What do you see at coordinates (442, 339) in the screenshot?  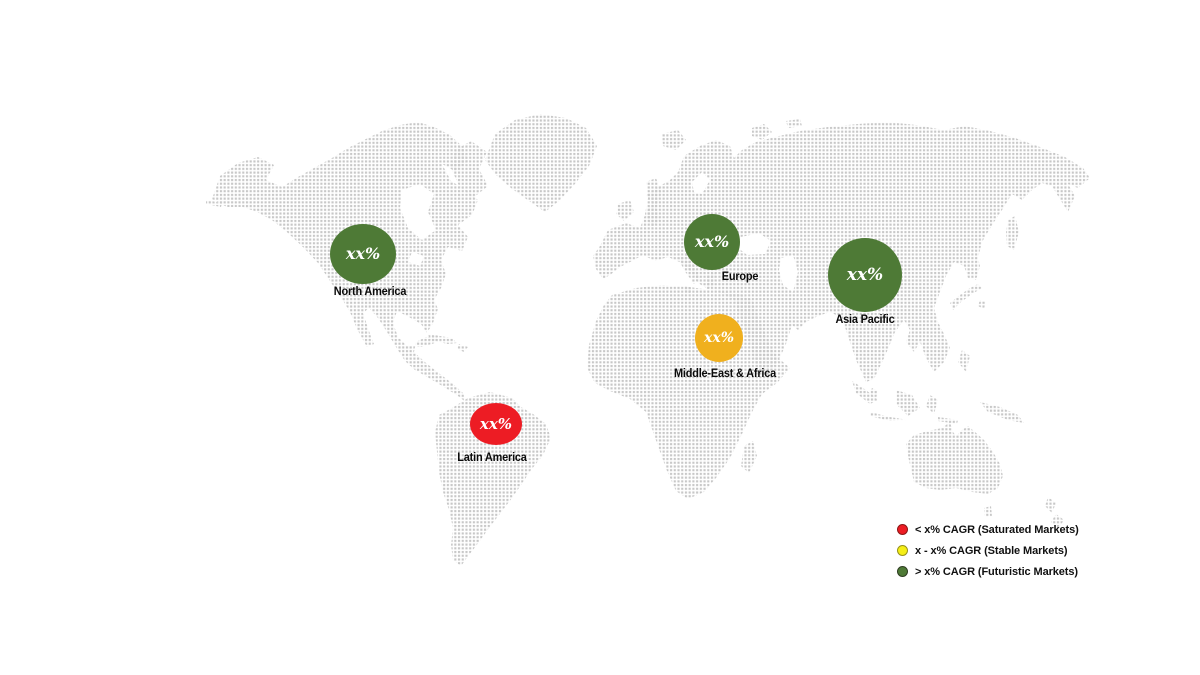 I see `island-cuba` at bounding box center [442, 339].